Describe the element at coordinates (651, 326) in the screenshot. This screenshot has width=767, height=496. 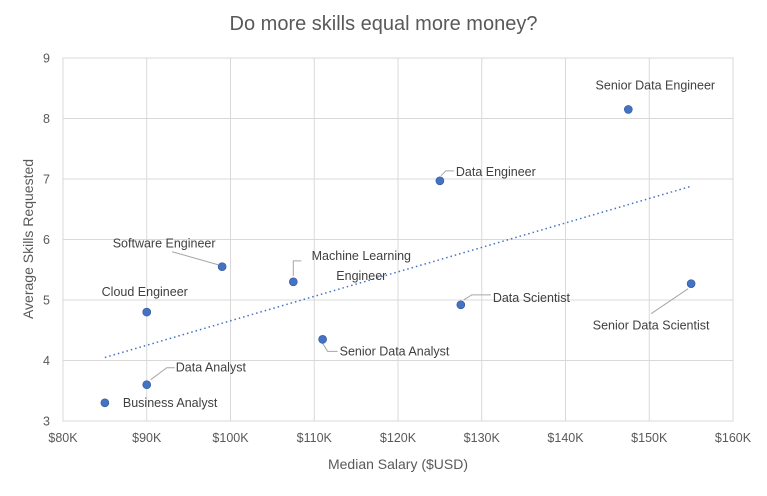
I see `data-point-label: Senior Data Scientist` at that location.